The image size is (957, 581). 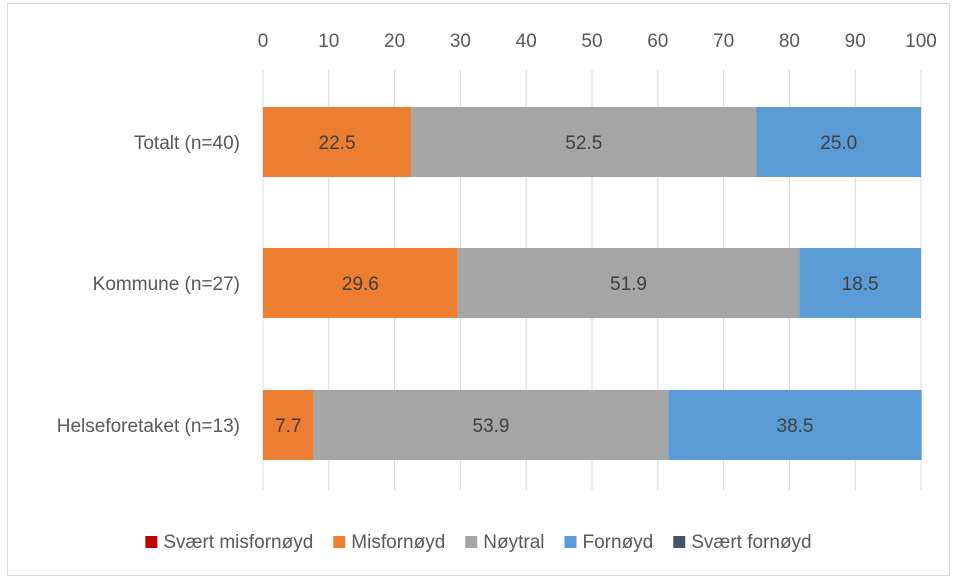 I want to click on x-tick-label: 40, so click(x=526, y=41).